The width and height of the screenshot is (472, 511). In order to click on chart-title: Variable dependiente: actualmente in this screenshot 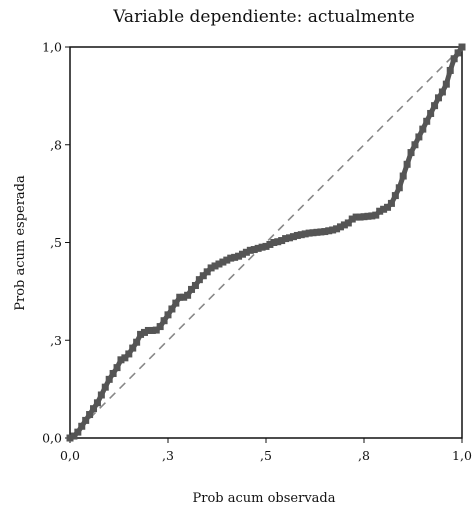, I will do `click(263, 17)`.